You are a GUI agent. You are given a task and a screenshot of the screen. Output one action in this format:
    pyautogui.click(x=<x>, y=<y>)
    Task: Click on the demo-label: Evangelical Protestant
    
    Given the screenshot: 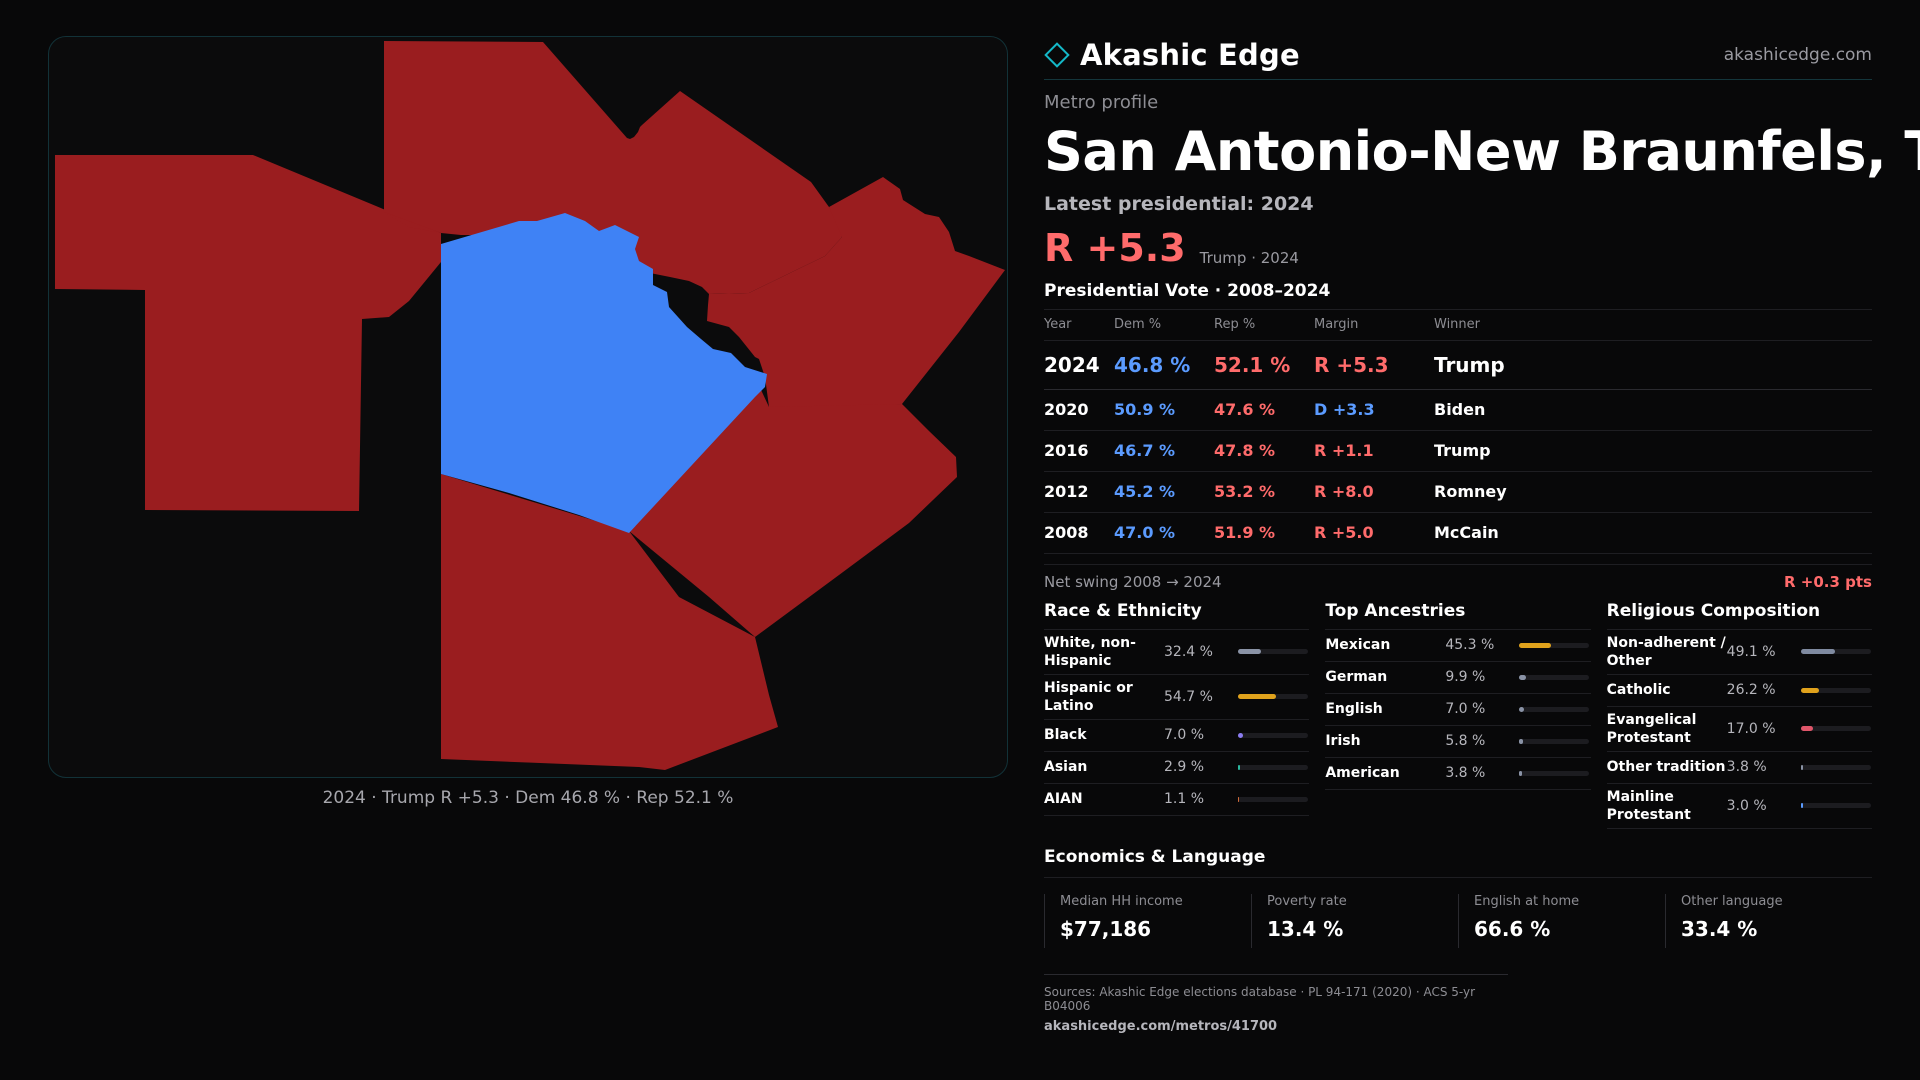 What is the action you would take?
    pyautogui.click(x=1651, y=728)
    